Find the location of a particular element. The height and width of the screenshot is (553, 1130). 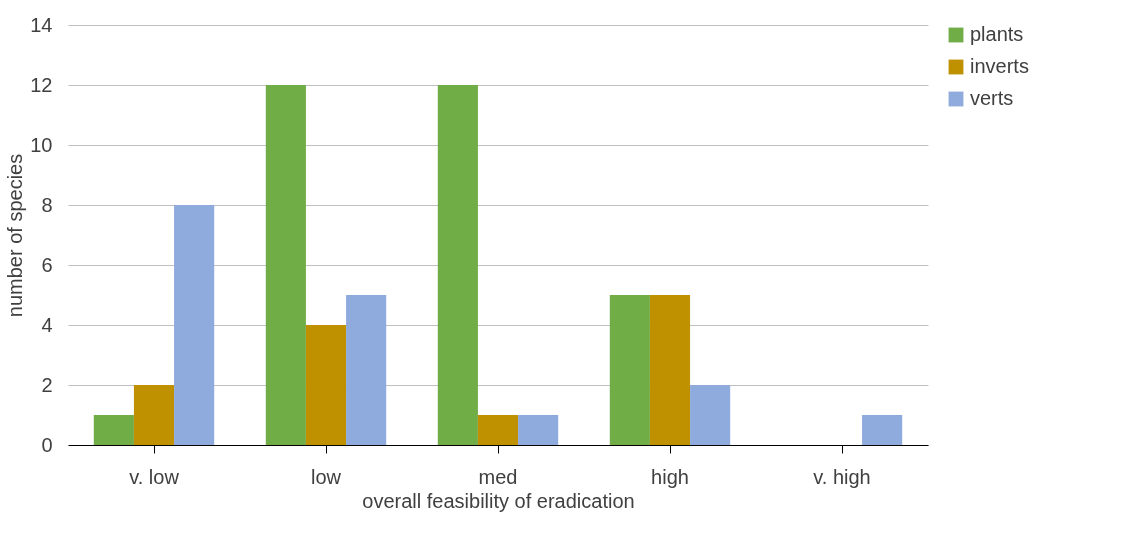

y-tick-label: 6 is located at coordinates (47, 264).